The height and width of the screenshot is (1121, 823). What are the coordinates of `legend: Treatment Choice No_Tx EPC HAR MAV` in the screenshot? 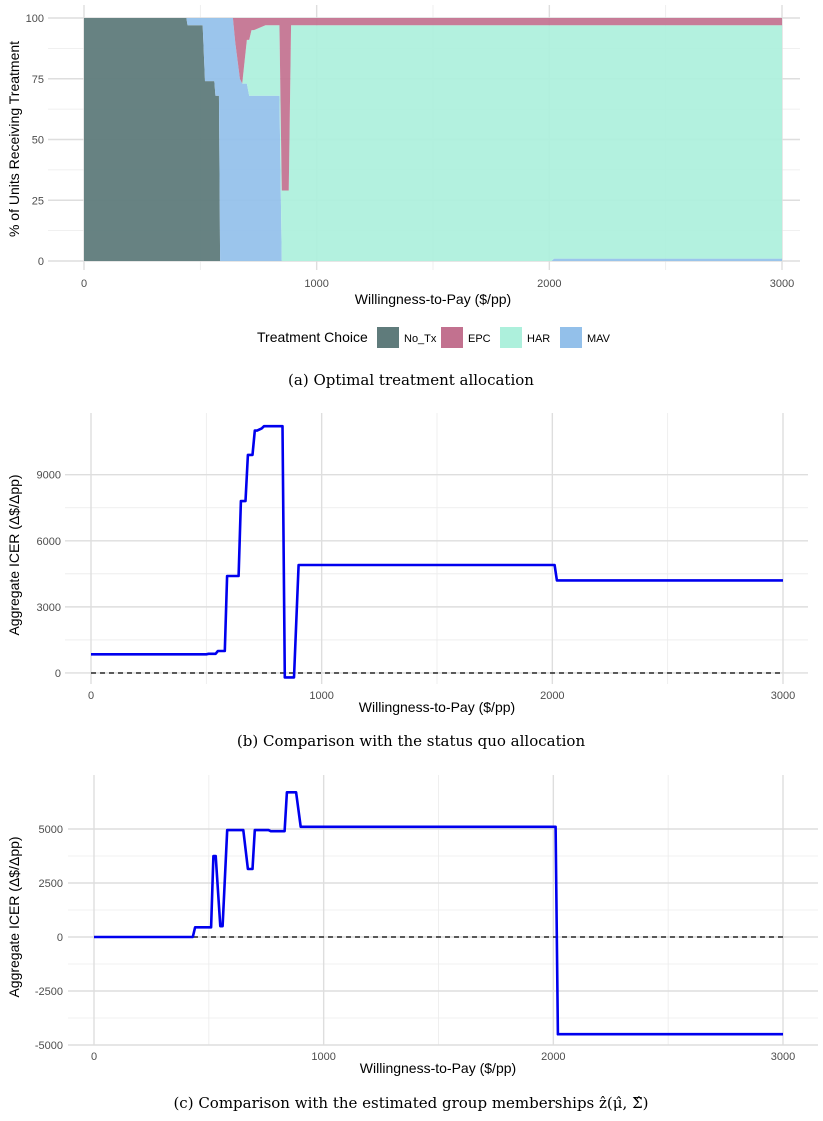 It's located at (434, 337).